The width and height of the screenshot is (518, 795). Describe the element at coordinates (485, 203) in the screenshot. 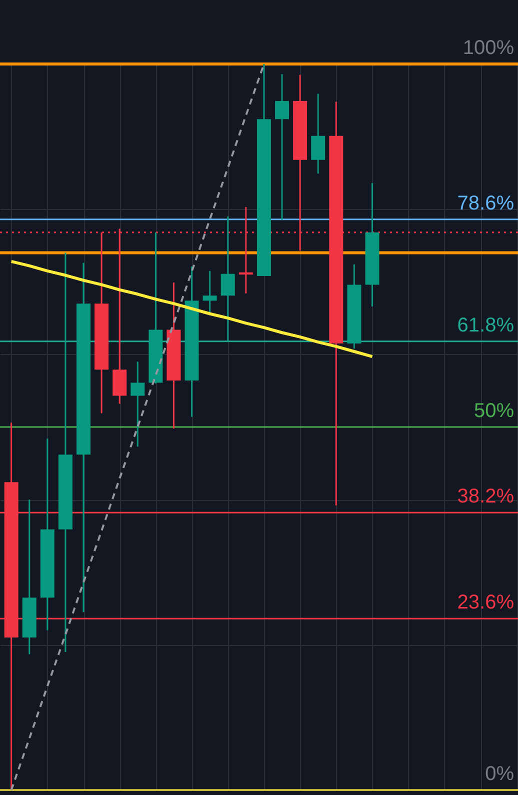

I see `ref-line-label: 78.6%` at that location.